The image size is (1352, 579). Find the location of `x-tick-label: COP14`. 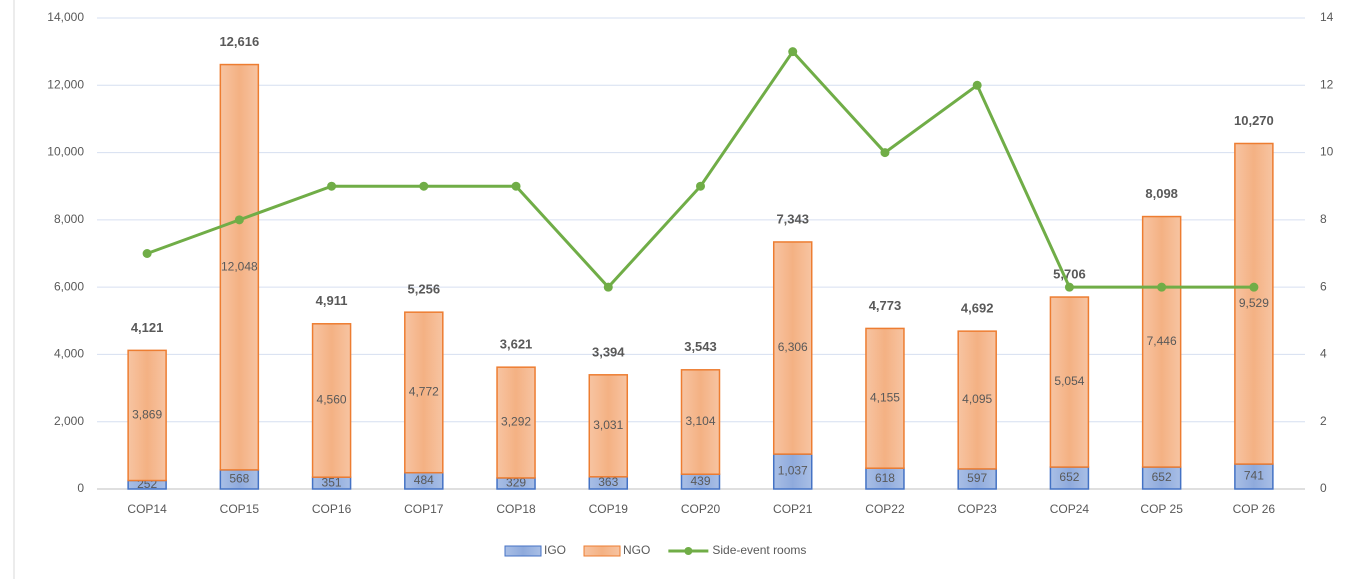

x-tick-label: COP14 is located at coordinates (147, 509).